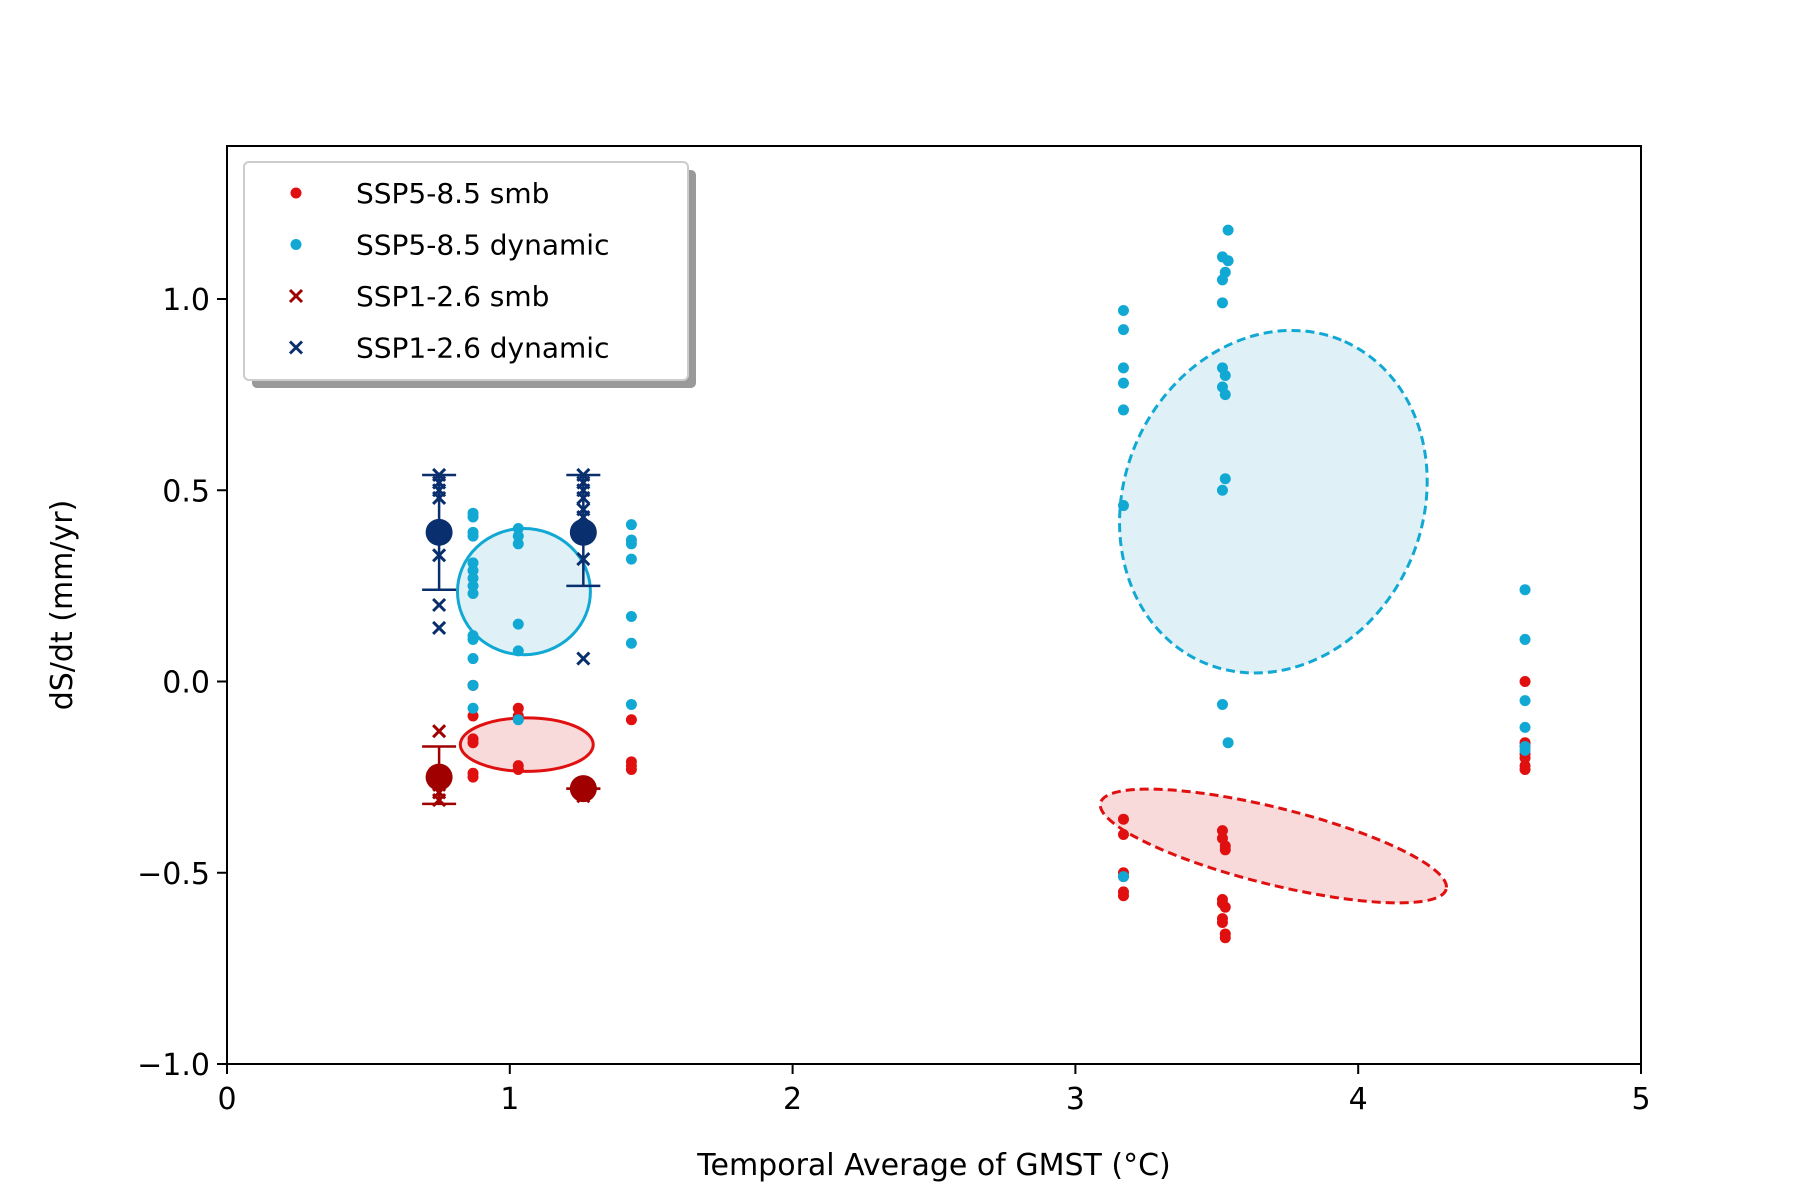  What do you see at coordinates (452, 193) in the screenshot?
I see `legend-label-0: SSP5-8.5 smb` at bounding box center [452, 193].